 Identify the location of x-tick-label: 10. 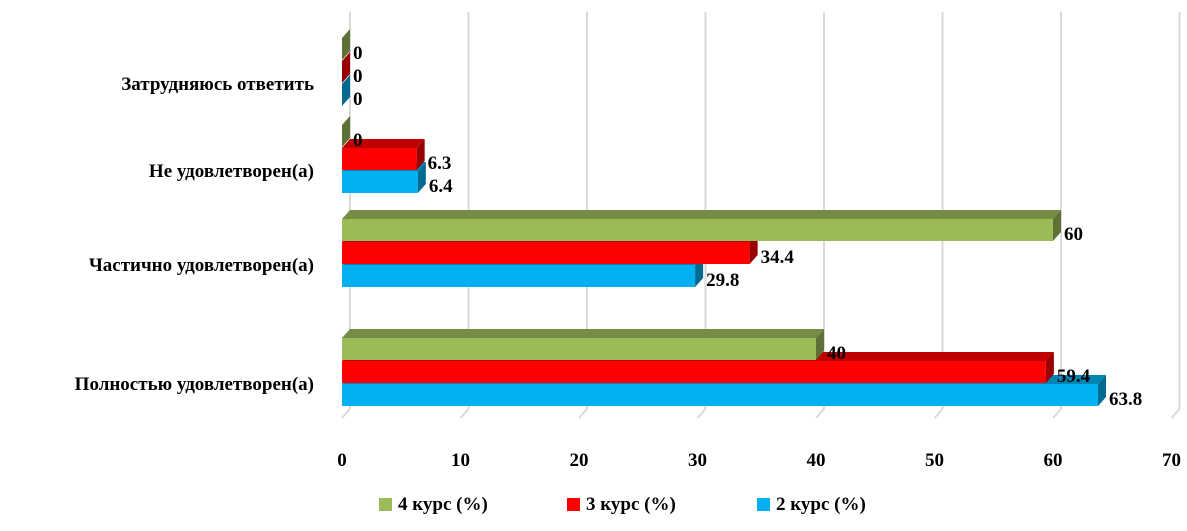
(460, 460).